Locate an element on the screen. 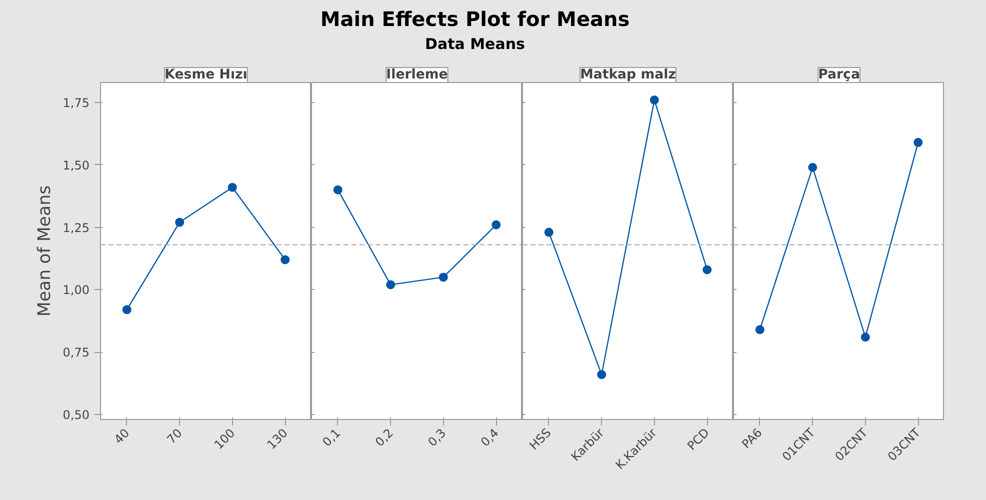  x-axis-title: Ilerleme is located at coordinates (417, 75).